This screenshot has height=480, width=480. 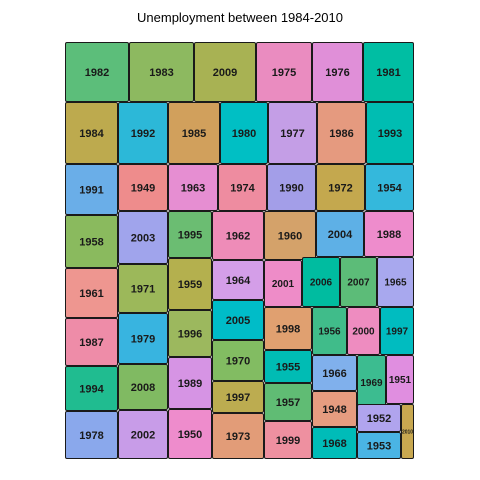 What do you see at coordinates (371, 383) in the screenshot?
I see `tile-label-1969: 1969` at bounding box center [371, 383].